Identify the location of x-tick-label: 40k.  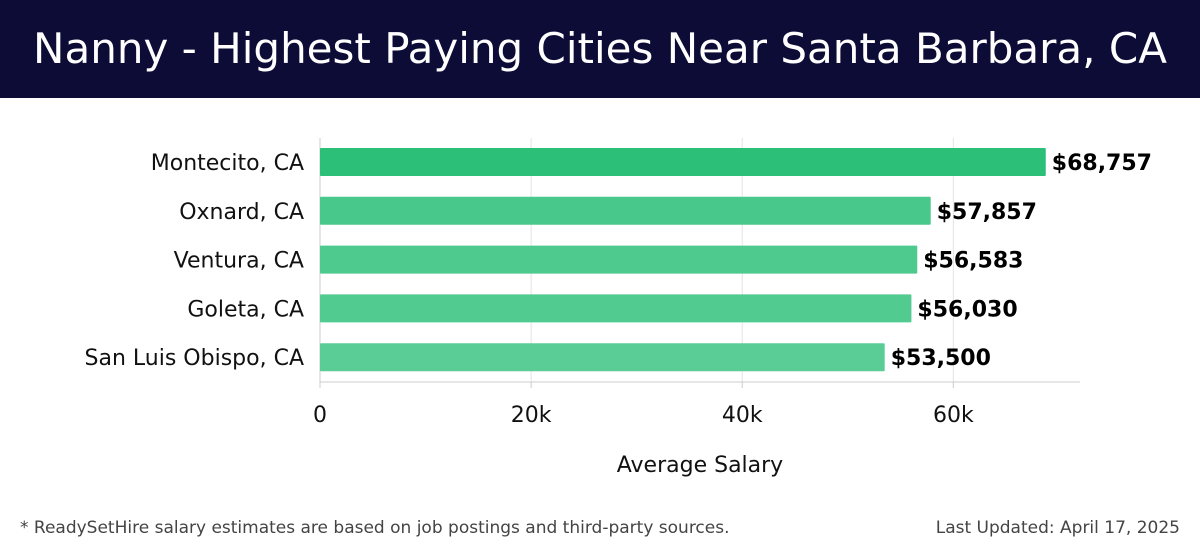
(742, 415).